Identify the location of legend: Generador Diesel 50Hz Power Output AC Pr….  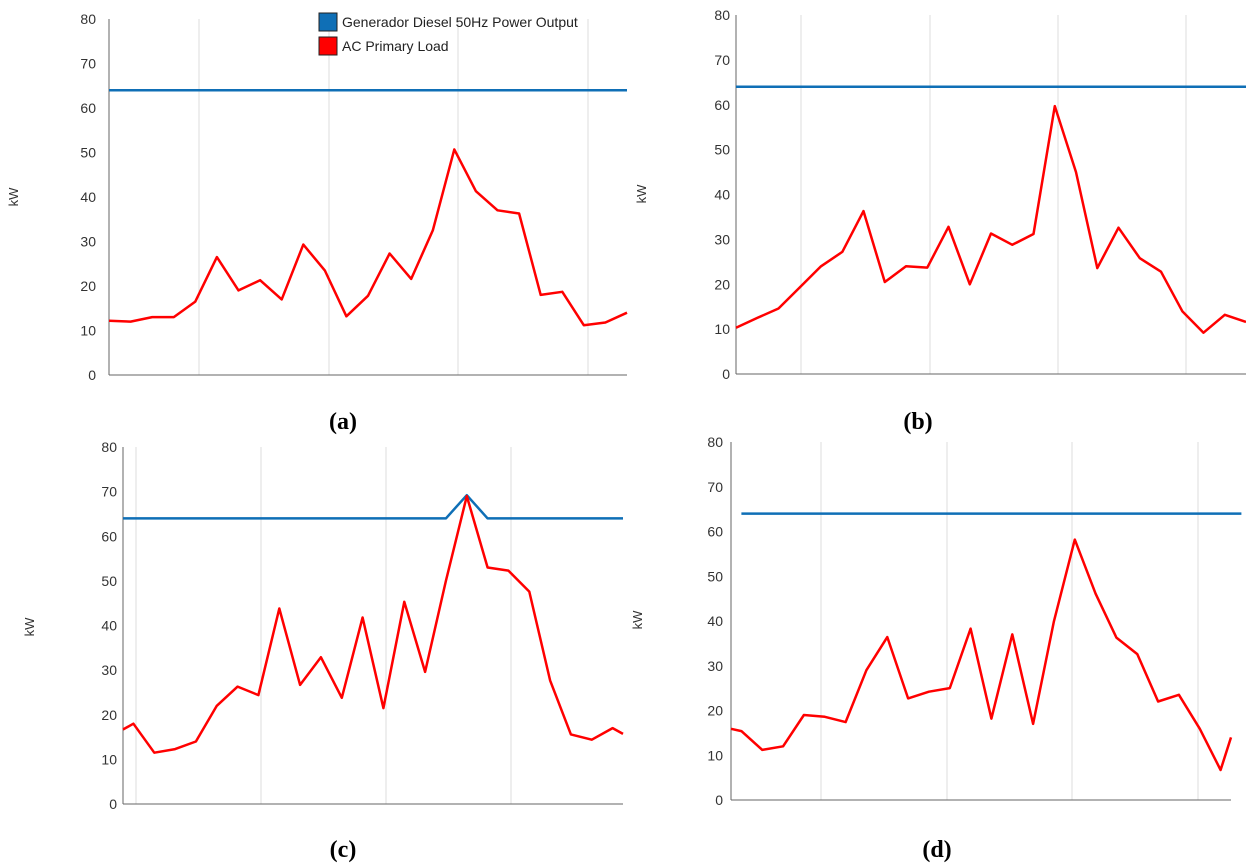
(448, 34).